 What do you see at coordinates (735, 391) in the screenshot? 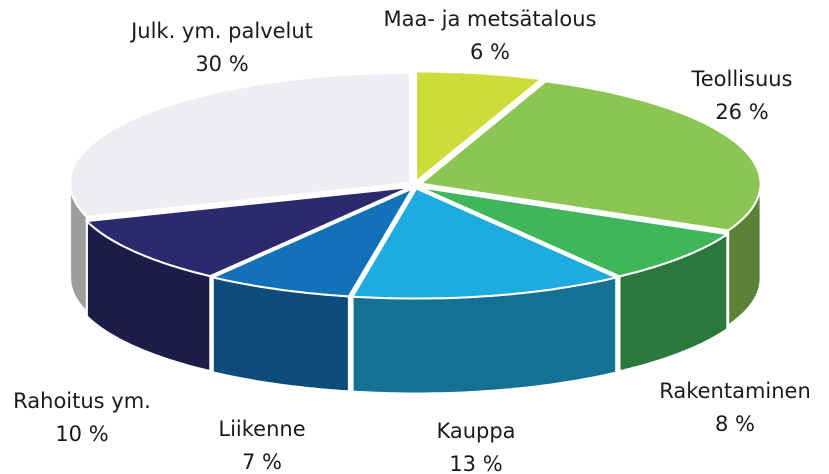
I see `slice-label: Rakentaminen` at bounding box center [735, 391].